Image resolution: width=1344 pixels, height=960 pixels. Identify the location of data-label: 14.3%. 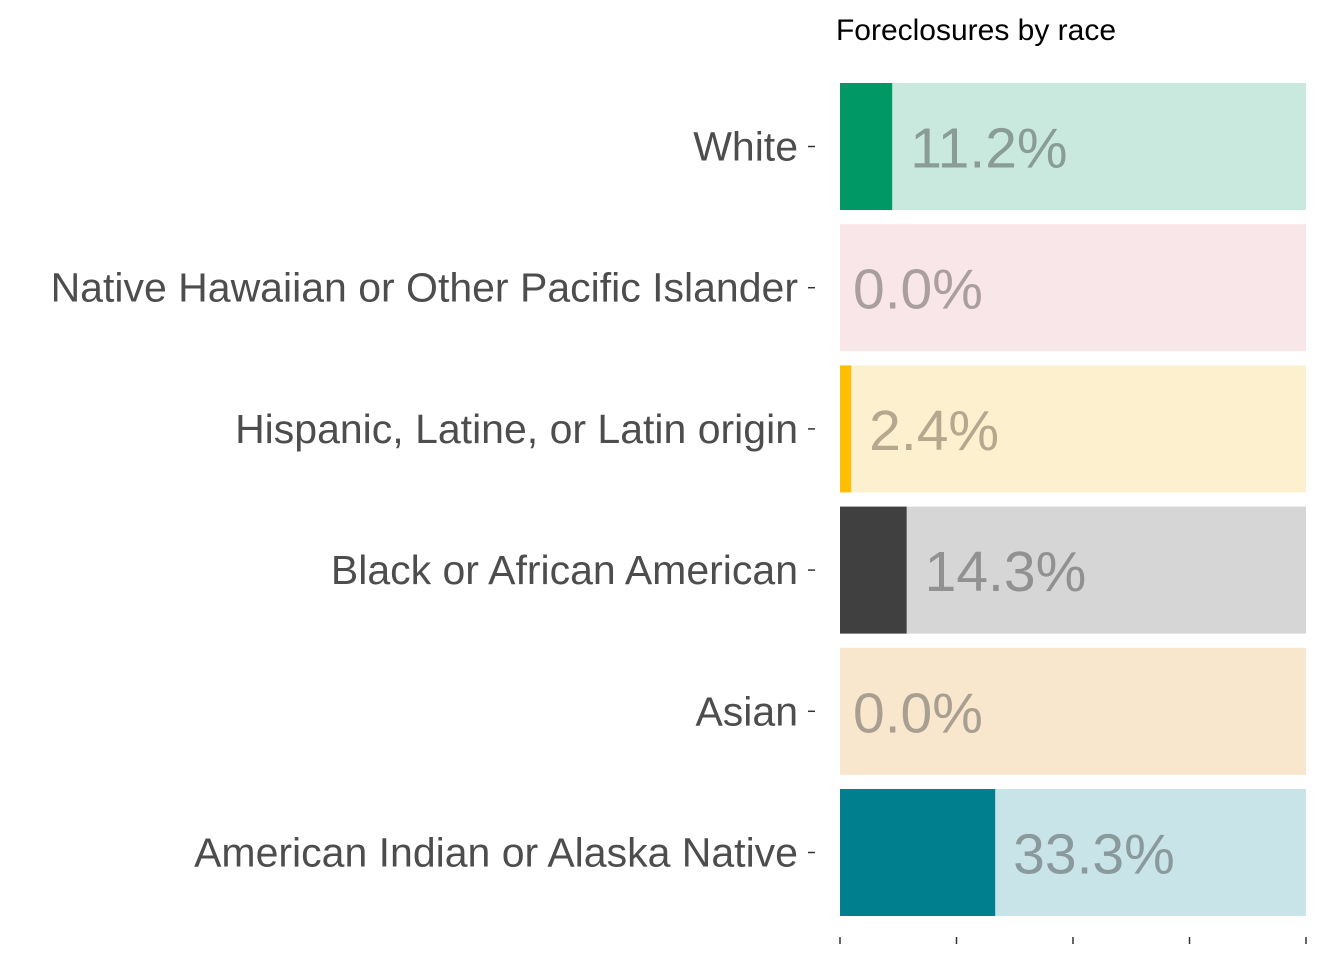
(1006, 572).